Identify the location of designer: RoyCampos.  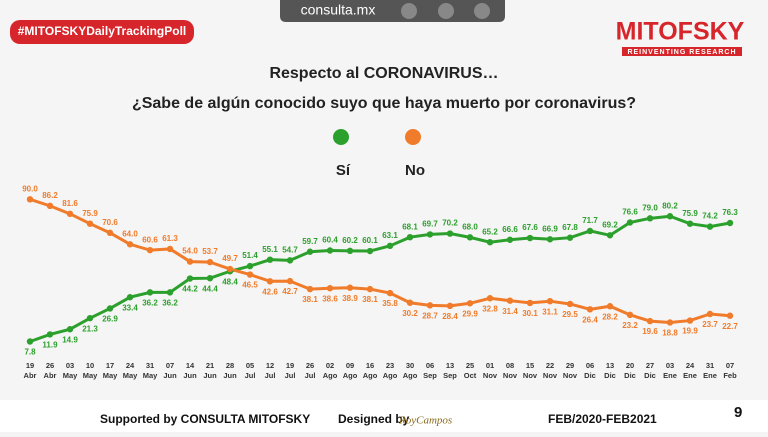
(425, 421).